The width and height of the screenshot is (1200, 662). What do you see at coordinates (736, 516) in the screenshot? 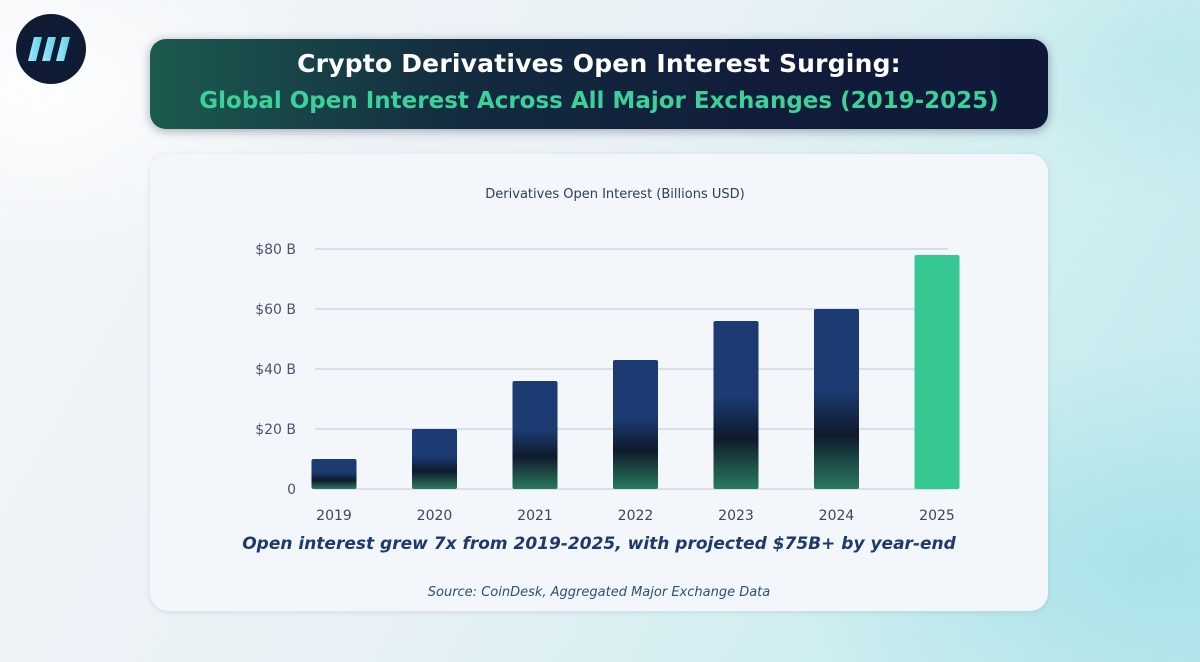
I see `x-tick-label-2023: 2023` at bounding box center [736, 516].